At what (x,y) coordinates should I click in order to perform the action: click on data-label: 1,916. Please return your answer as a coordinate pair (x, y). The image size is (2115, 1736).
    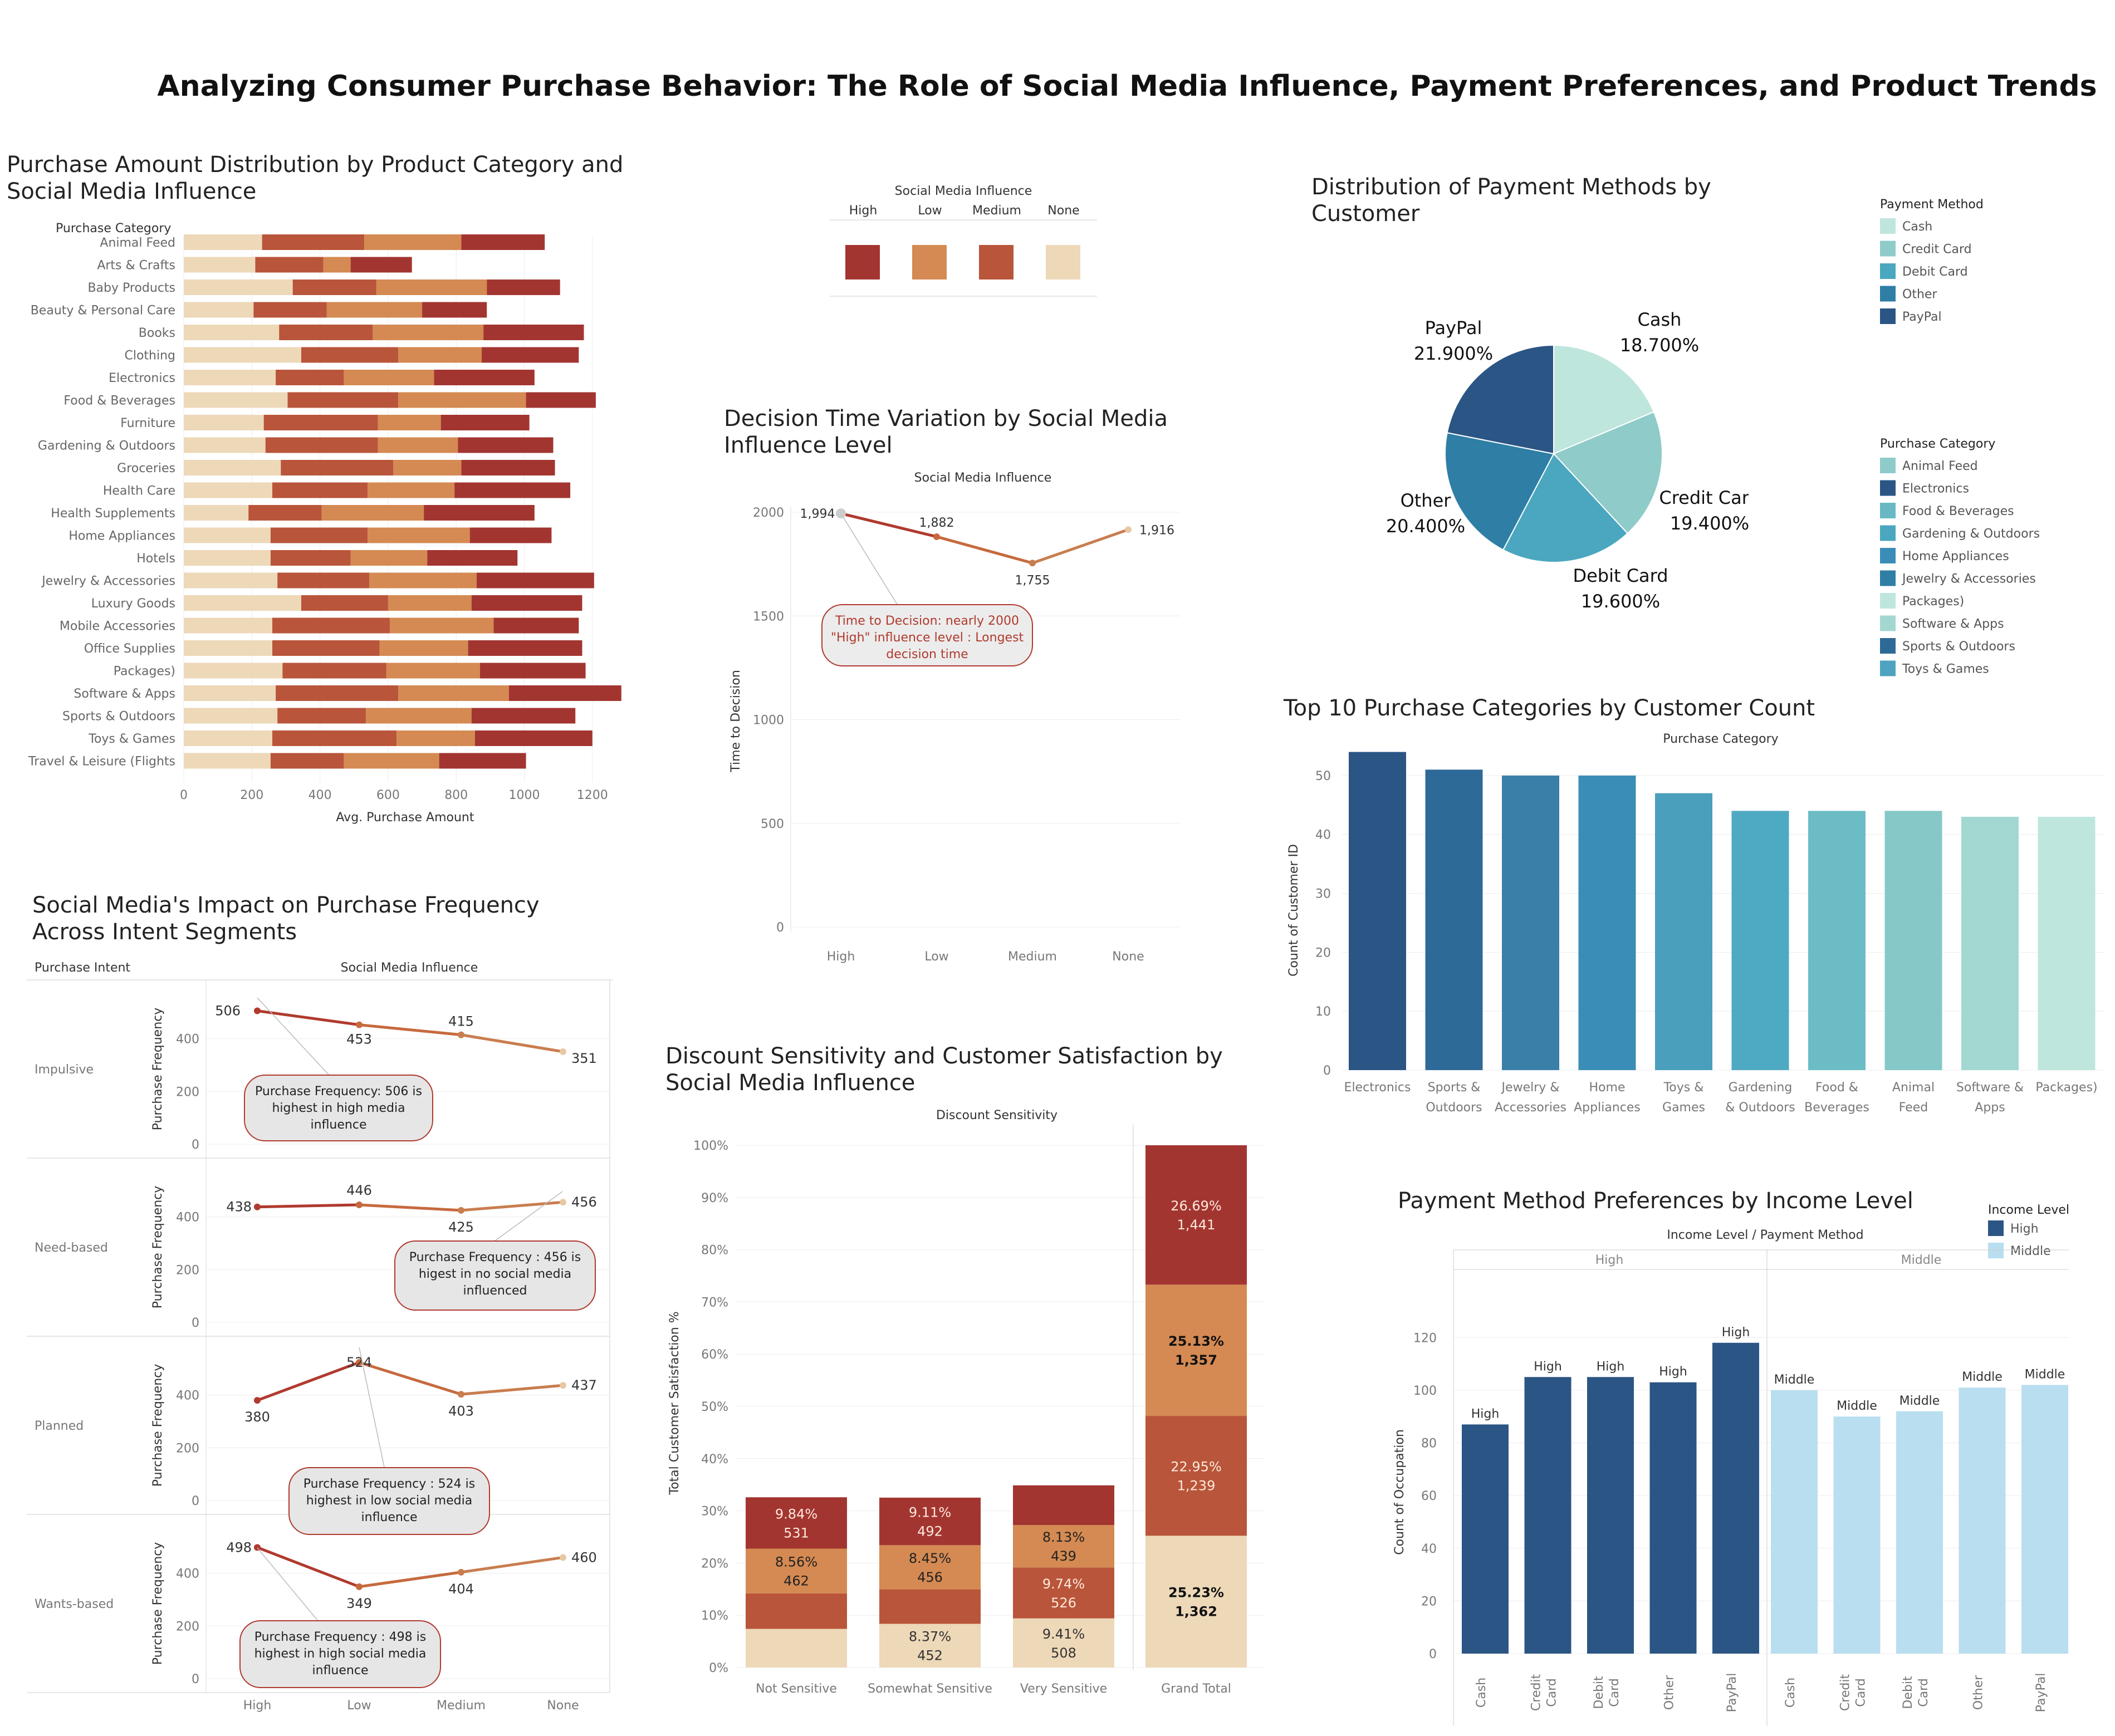
    Looking at the image, I should click on (1156, 530).